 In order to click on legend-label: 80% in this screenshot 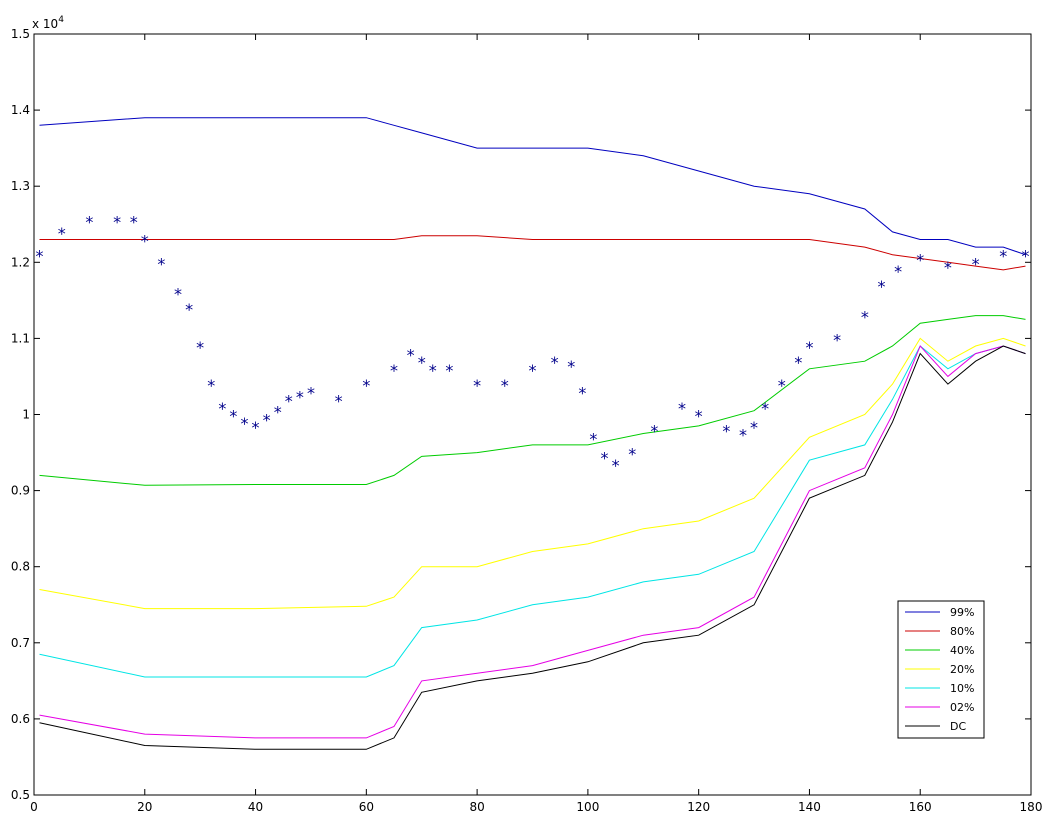, I will do `click(962, 631)`.